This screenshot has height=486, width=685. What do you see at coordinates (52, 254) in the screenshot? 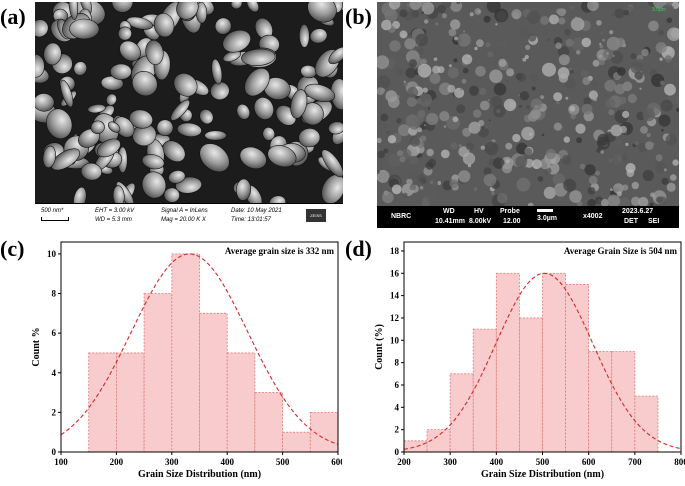
I see `y-tick-label: 10` at bounding box center [52, 254].